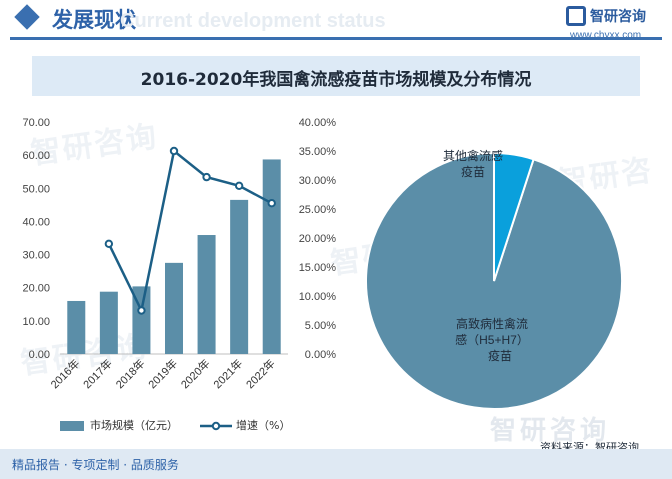 The image size is (672, 479). What do you see at coordinates (36, 289) in the screenshot?
I see `left-axis-tick-label: 20.00` at bounding box center [36, 289].